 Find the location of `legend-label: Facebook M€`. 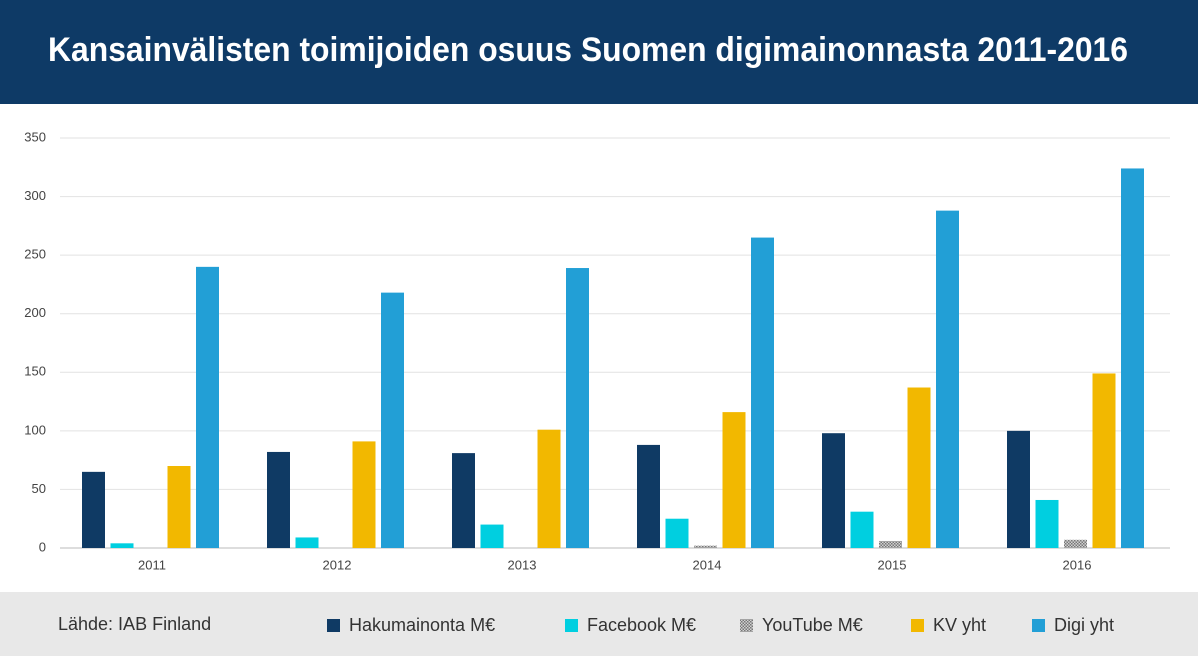

legend-label: Facebook M€ is located at coordinates (641, 625).